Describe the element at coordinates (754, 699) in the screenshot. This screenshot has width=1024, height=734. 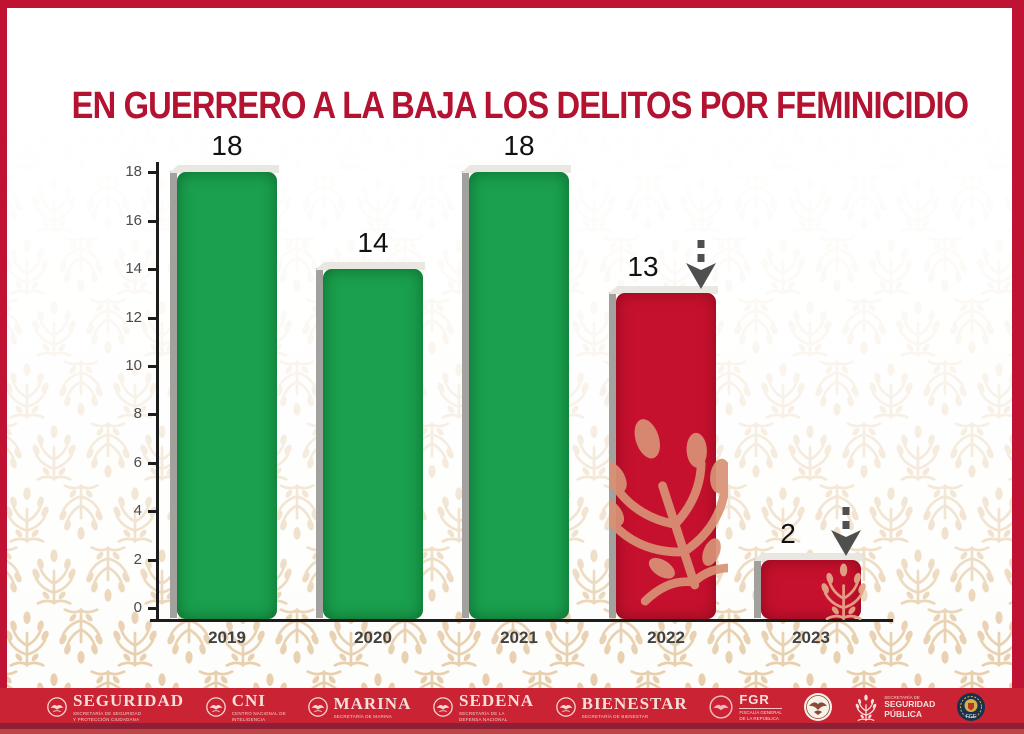
I see `logo-label: FGR` at that location.